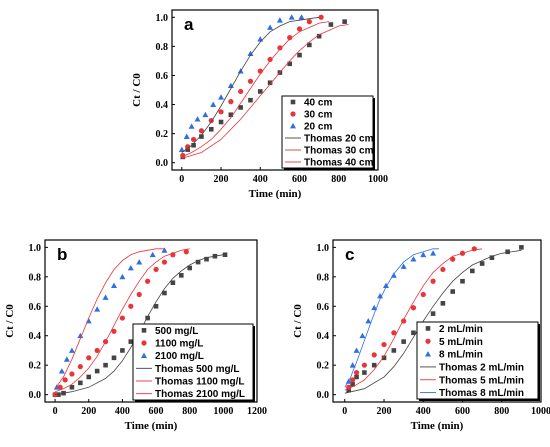 The image size is (550, 447). What do you see at coordinates (339, 139) in the screenshot?
I see `legend-entry: Thomas 20 cm` at bounding box center [339, 139].